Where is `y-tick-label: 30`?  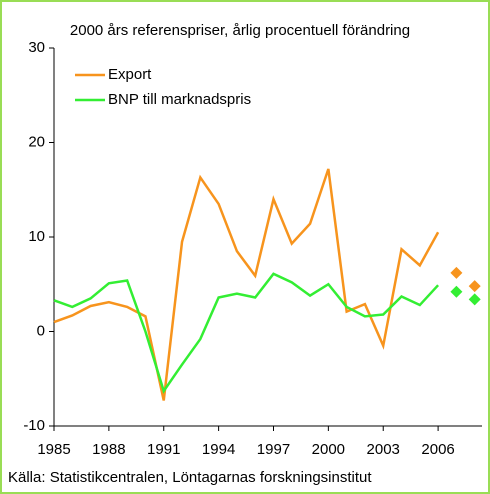 y-tick-label: 30 is located at coordinates (36, 47).